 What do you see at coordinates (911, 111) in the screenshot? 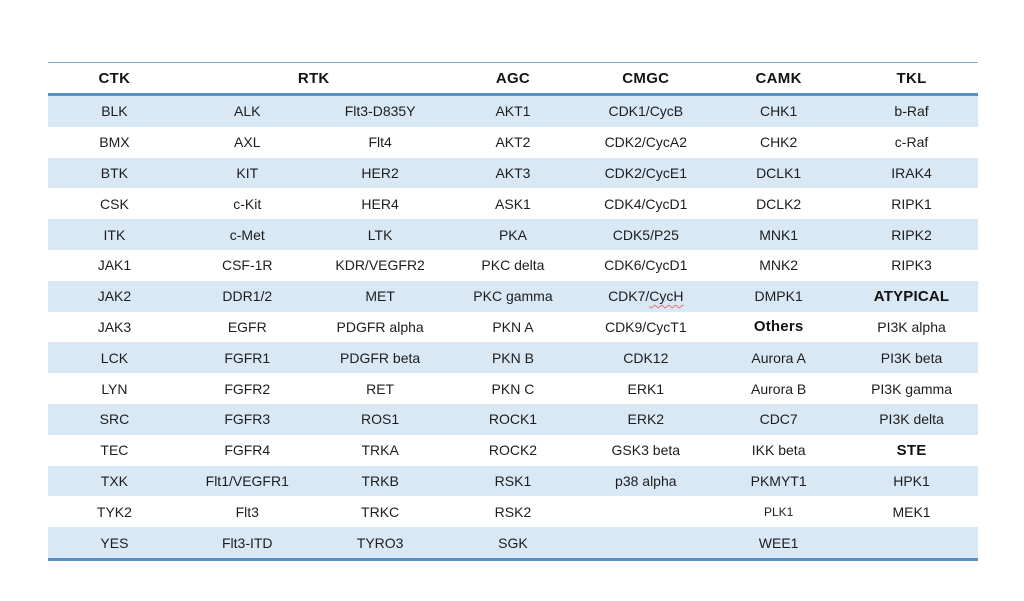
I see `table-cell: b-Raf` at bounding box center [911, 111].